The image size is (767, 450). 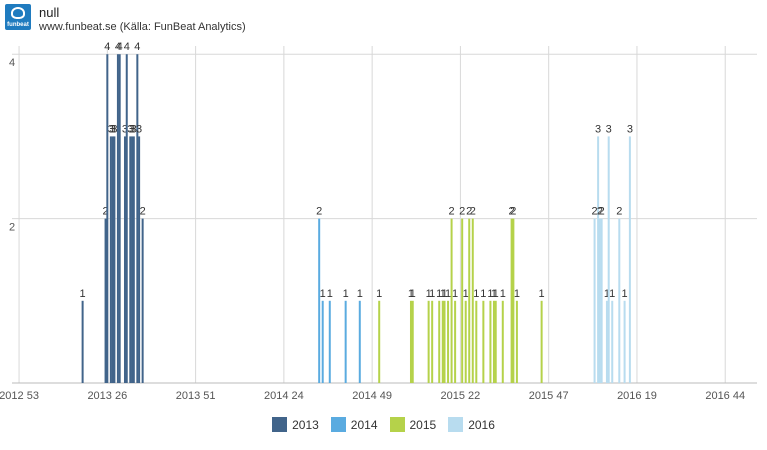 I want to click on funbeat-logo: funbeat, so click(x=18, y=17).